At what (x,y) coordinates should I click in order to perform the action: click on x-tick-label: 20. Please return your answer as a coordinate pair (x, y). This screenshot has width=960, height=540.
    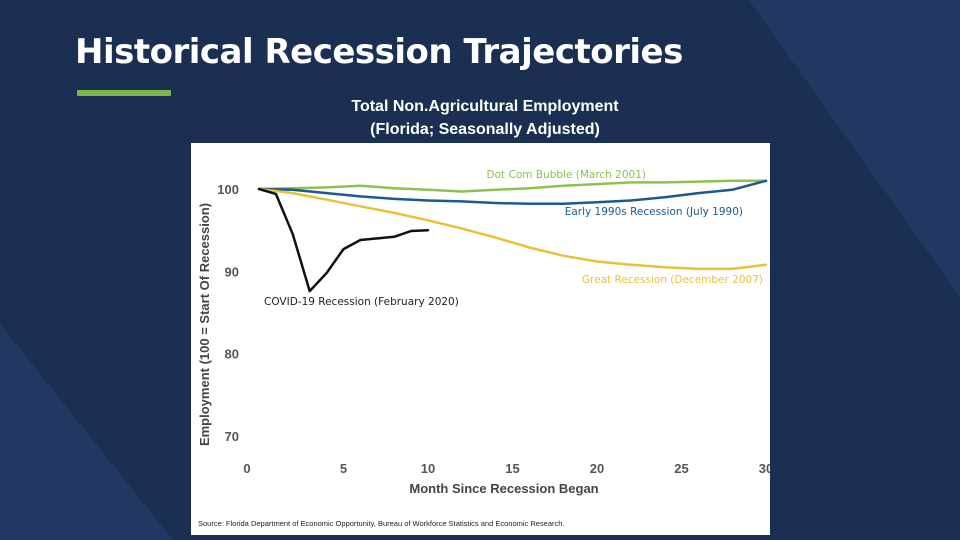
    Looking at the image, I should click on (597, 468).